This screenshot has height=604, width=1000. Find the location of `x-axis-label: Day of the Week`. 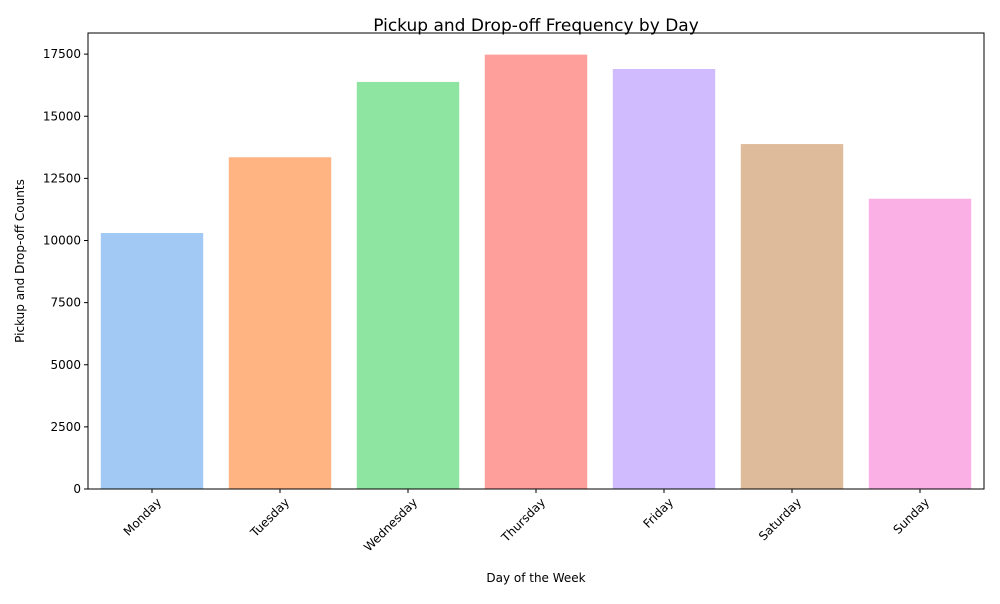

x-axis-label: Day of the Week is located at coordinates (535, 578).